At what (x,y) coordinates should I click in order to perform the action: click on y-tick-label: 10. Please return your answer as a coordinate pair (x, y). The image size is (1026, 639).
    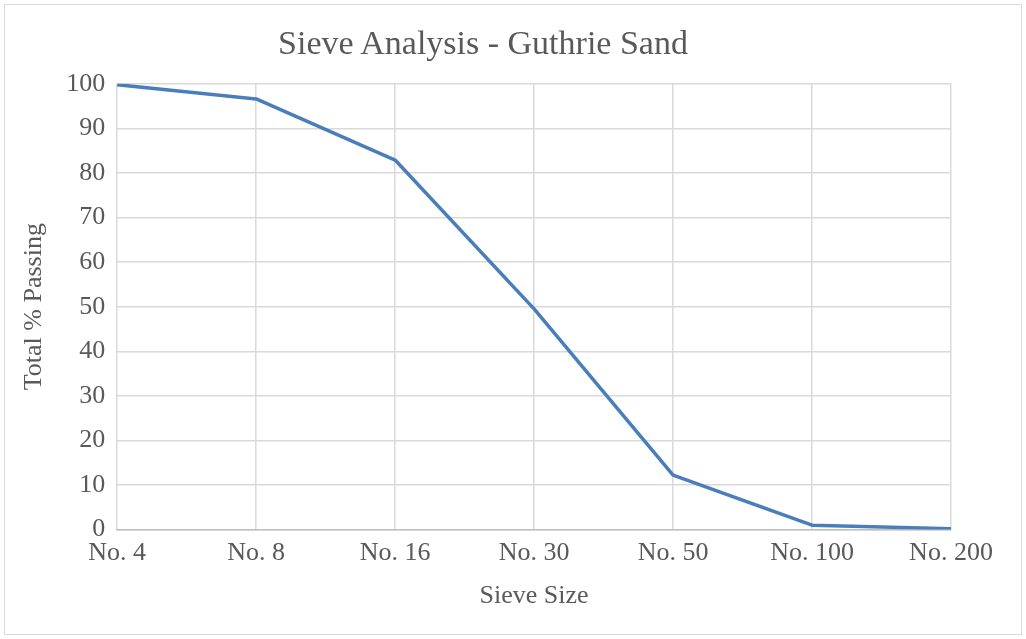
    Looking at the image, I should click on (92, 483).